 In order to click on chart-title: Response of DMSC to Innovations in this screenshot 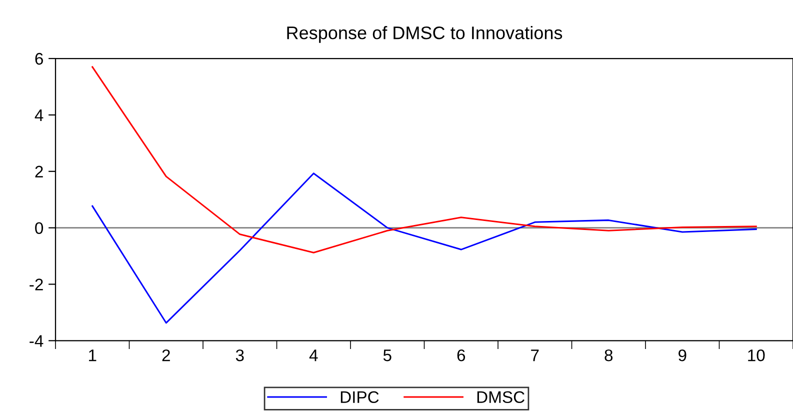, I will do `click(424, 34)`.